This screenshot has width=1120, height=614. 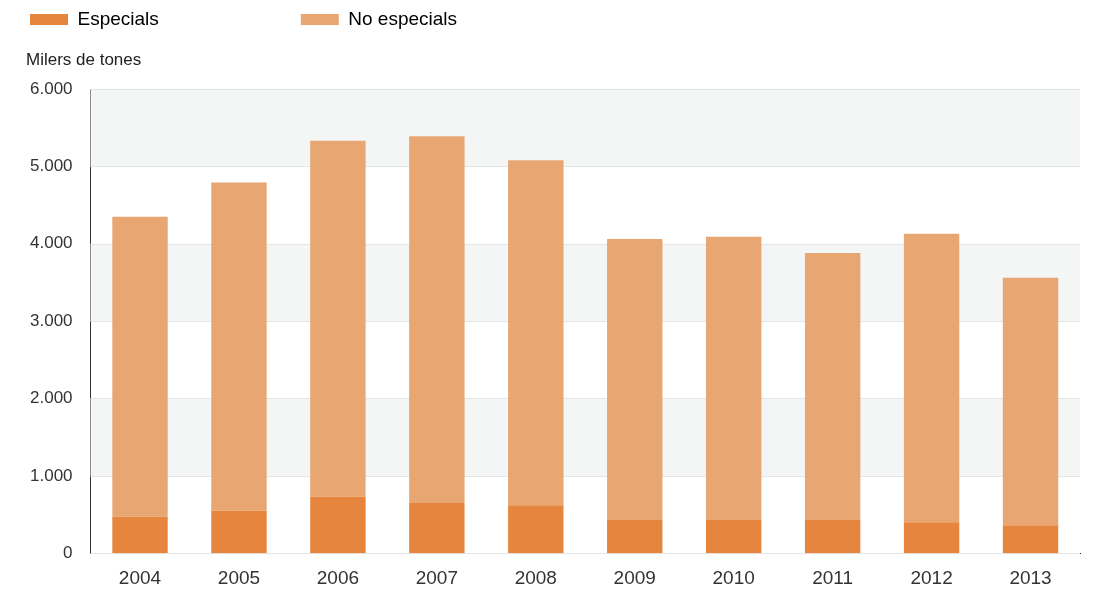 What do you see at coordinates (338, 577) in the screenshot?
I see `x-tick-label: 2006` at bounding box center [338, 577].